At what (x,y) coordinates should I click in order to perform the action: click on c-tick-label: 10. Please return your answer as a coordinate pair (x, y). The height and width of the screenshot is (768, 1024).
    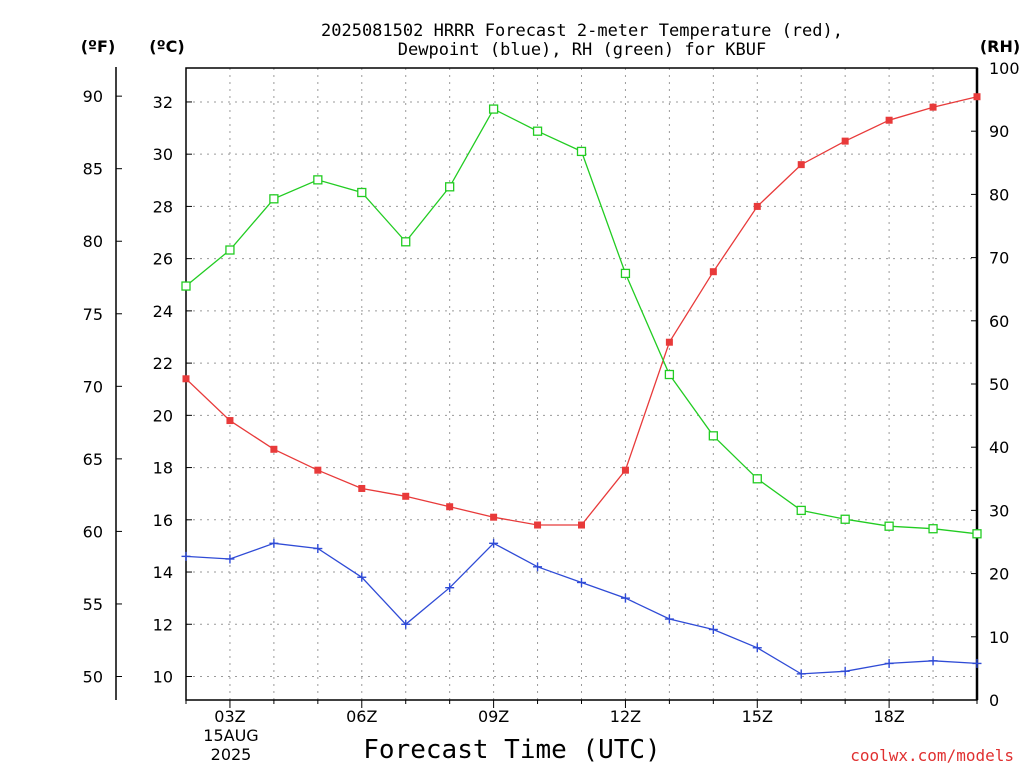
    Looking at the image, I should click on (163, 676).